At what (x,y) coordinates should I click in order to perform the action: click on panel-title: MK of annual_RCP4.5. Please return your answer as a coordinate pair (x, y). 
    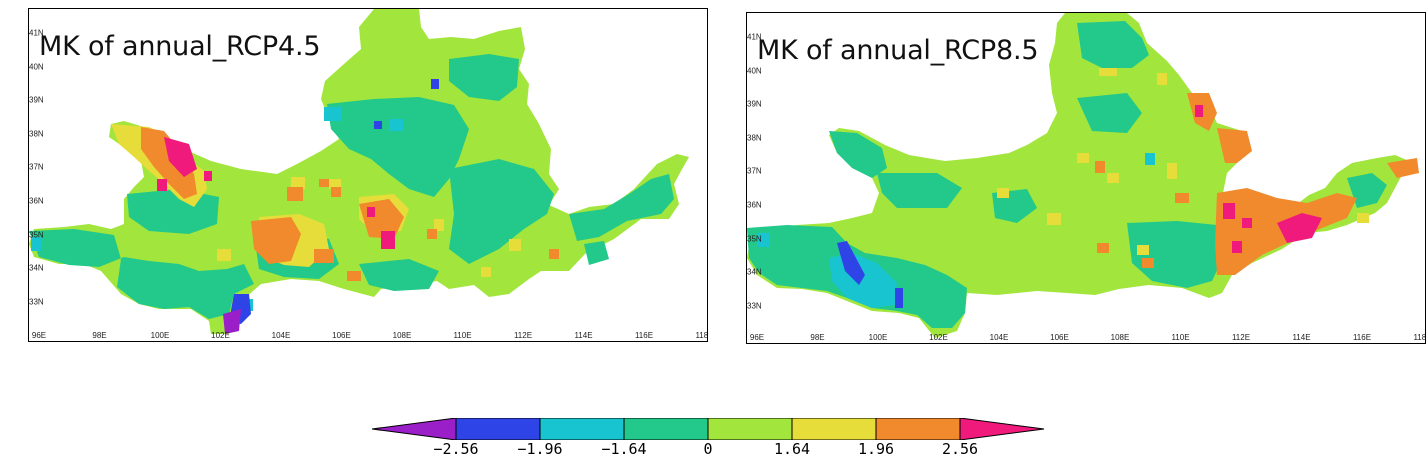
    Looking at the image, I should click on (180, 46).